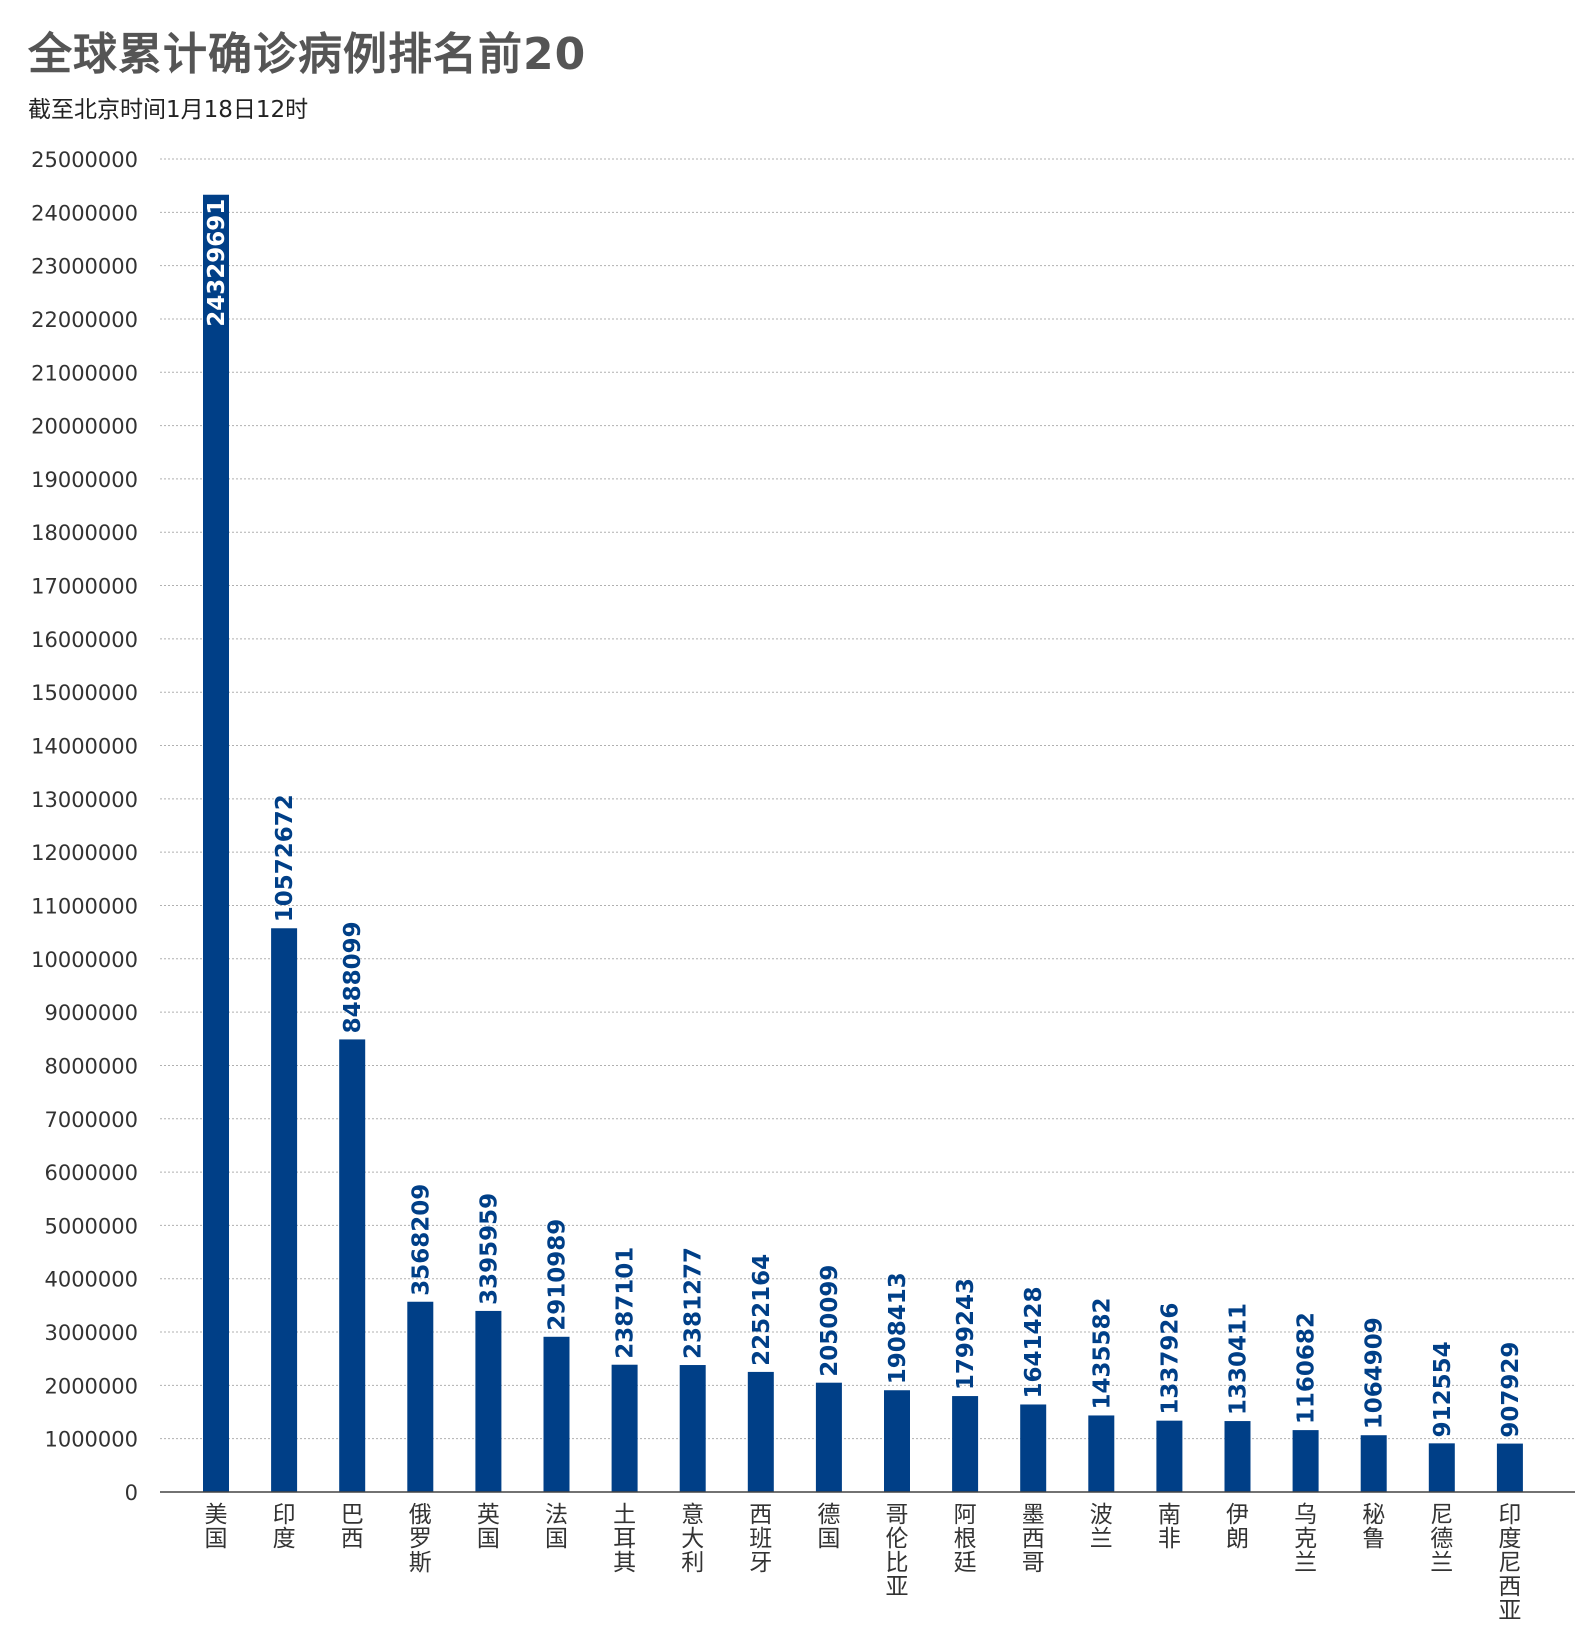  I want to click on y-tick-label: 20000000, so click(84, 427).